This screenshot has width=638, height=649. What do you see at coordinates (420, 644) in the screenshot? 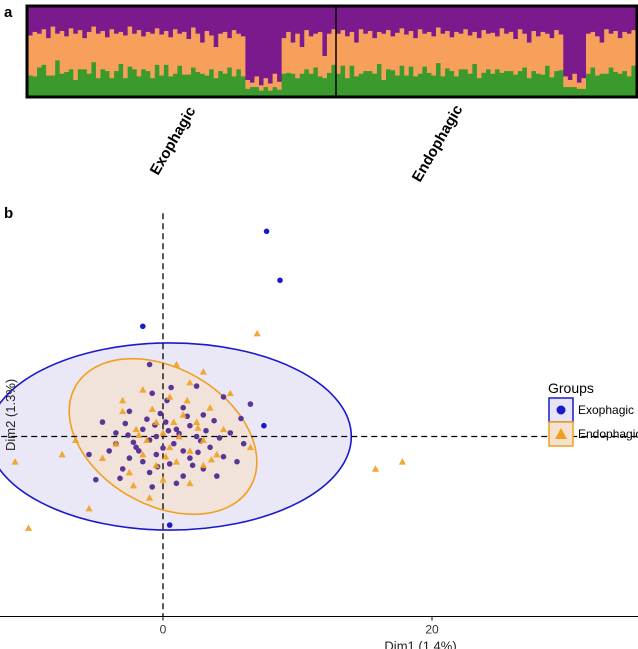
I see `x-axis-title: Dim1 (1.4%)` at bounding box center [420, 644].